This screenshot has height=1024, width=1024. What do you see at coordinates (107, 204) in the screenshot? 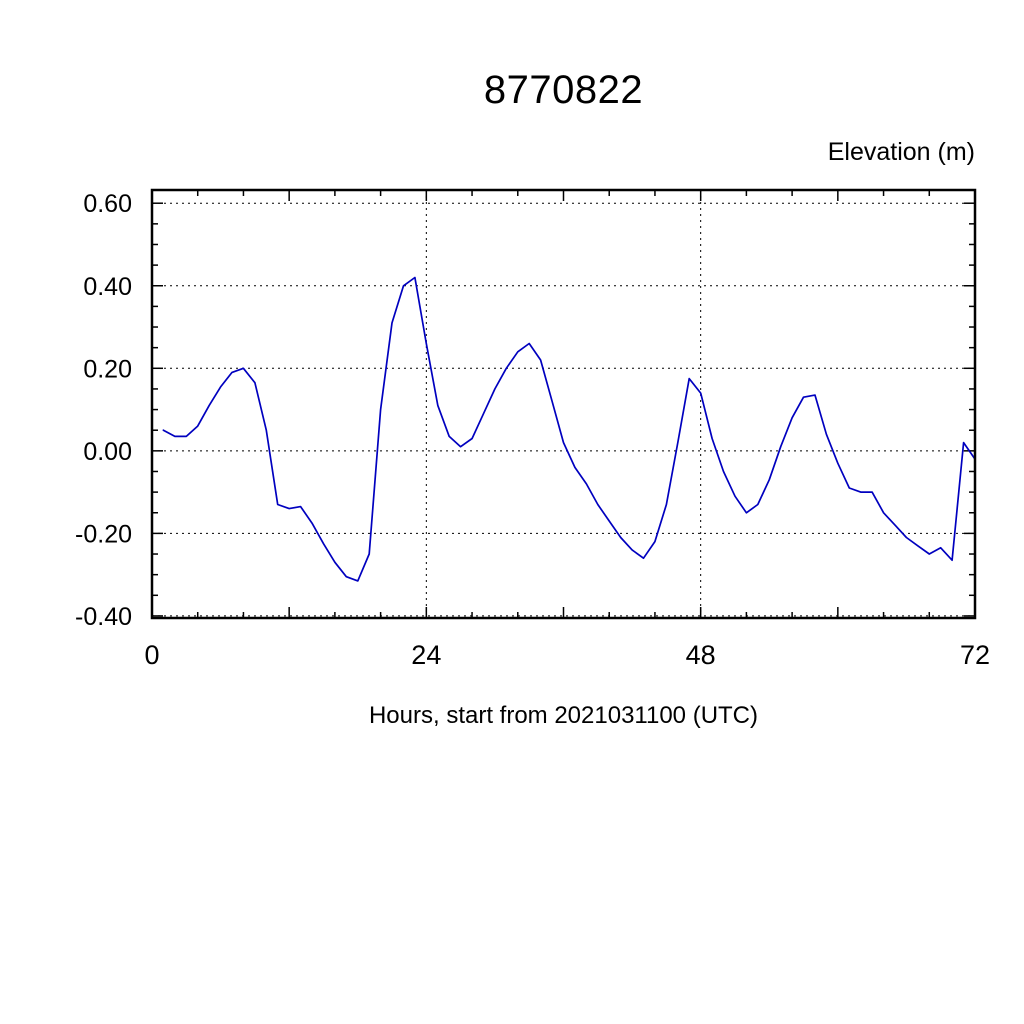
I see `y-tick-label: 0.60` at bounding box center [107, 204].